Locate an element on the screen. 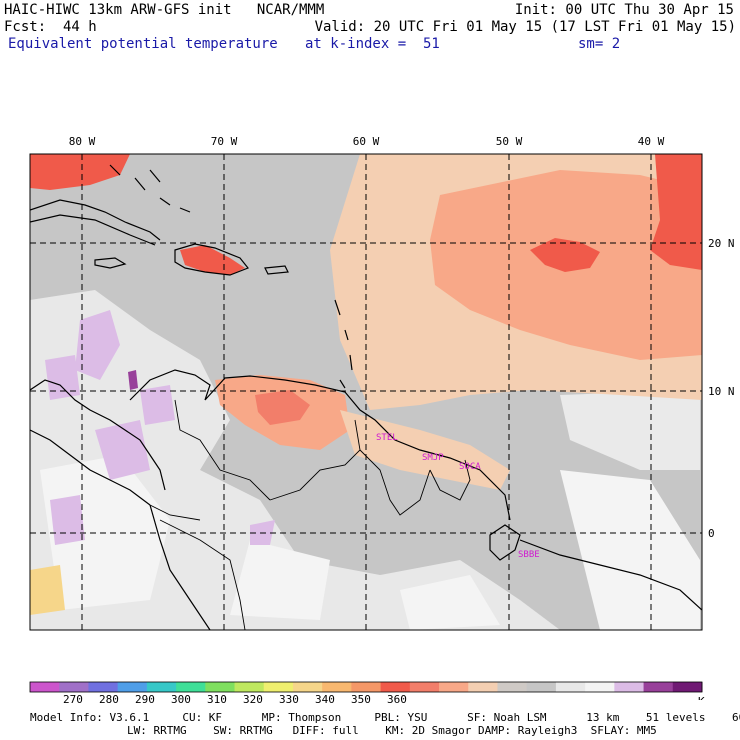 The width and height of the screenshot is (740, 740). colorbar-frame is located at coordinates (366, 687).